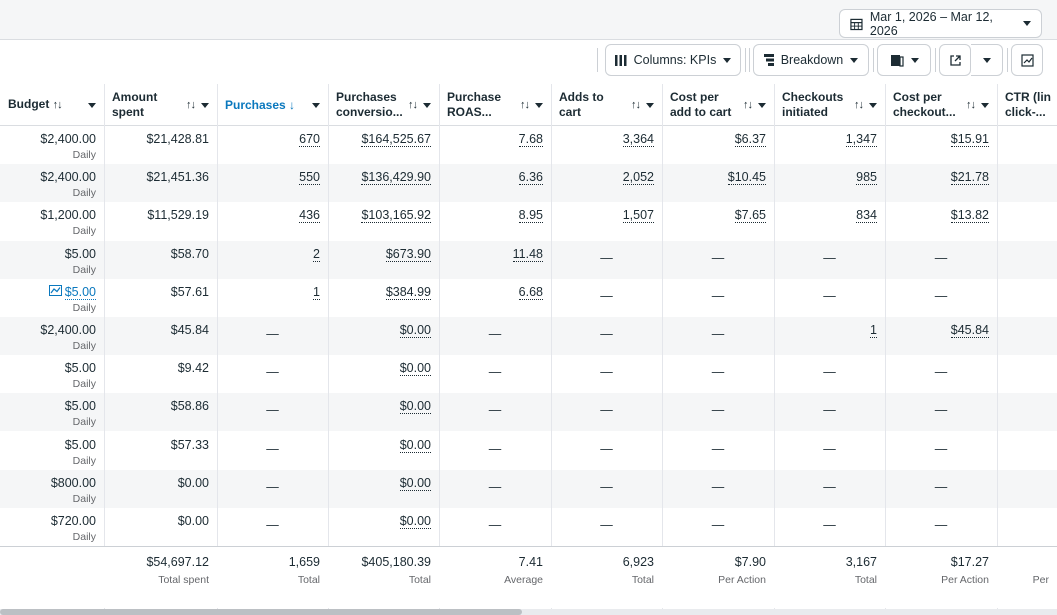 The image size is (1057, 615). Describe the element at coordinates (396, 139) in the screenshot. I see `cell-value: $164,525.67` at that location.